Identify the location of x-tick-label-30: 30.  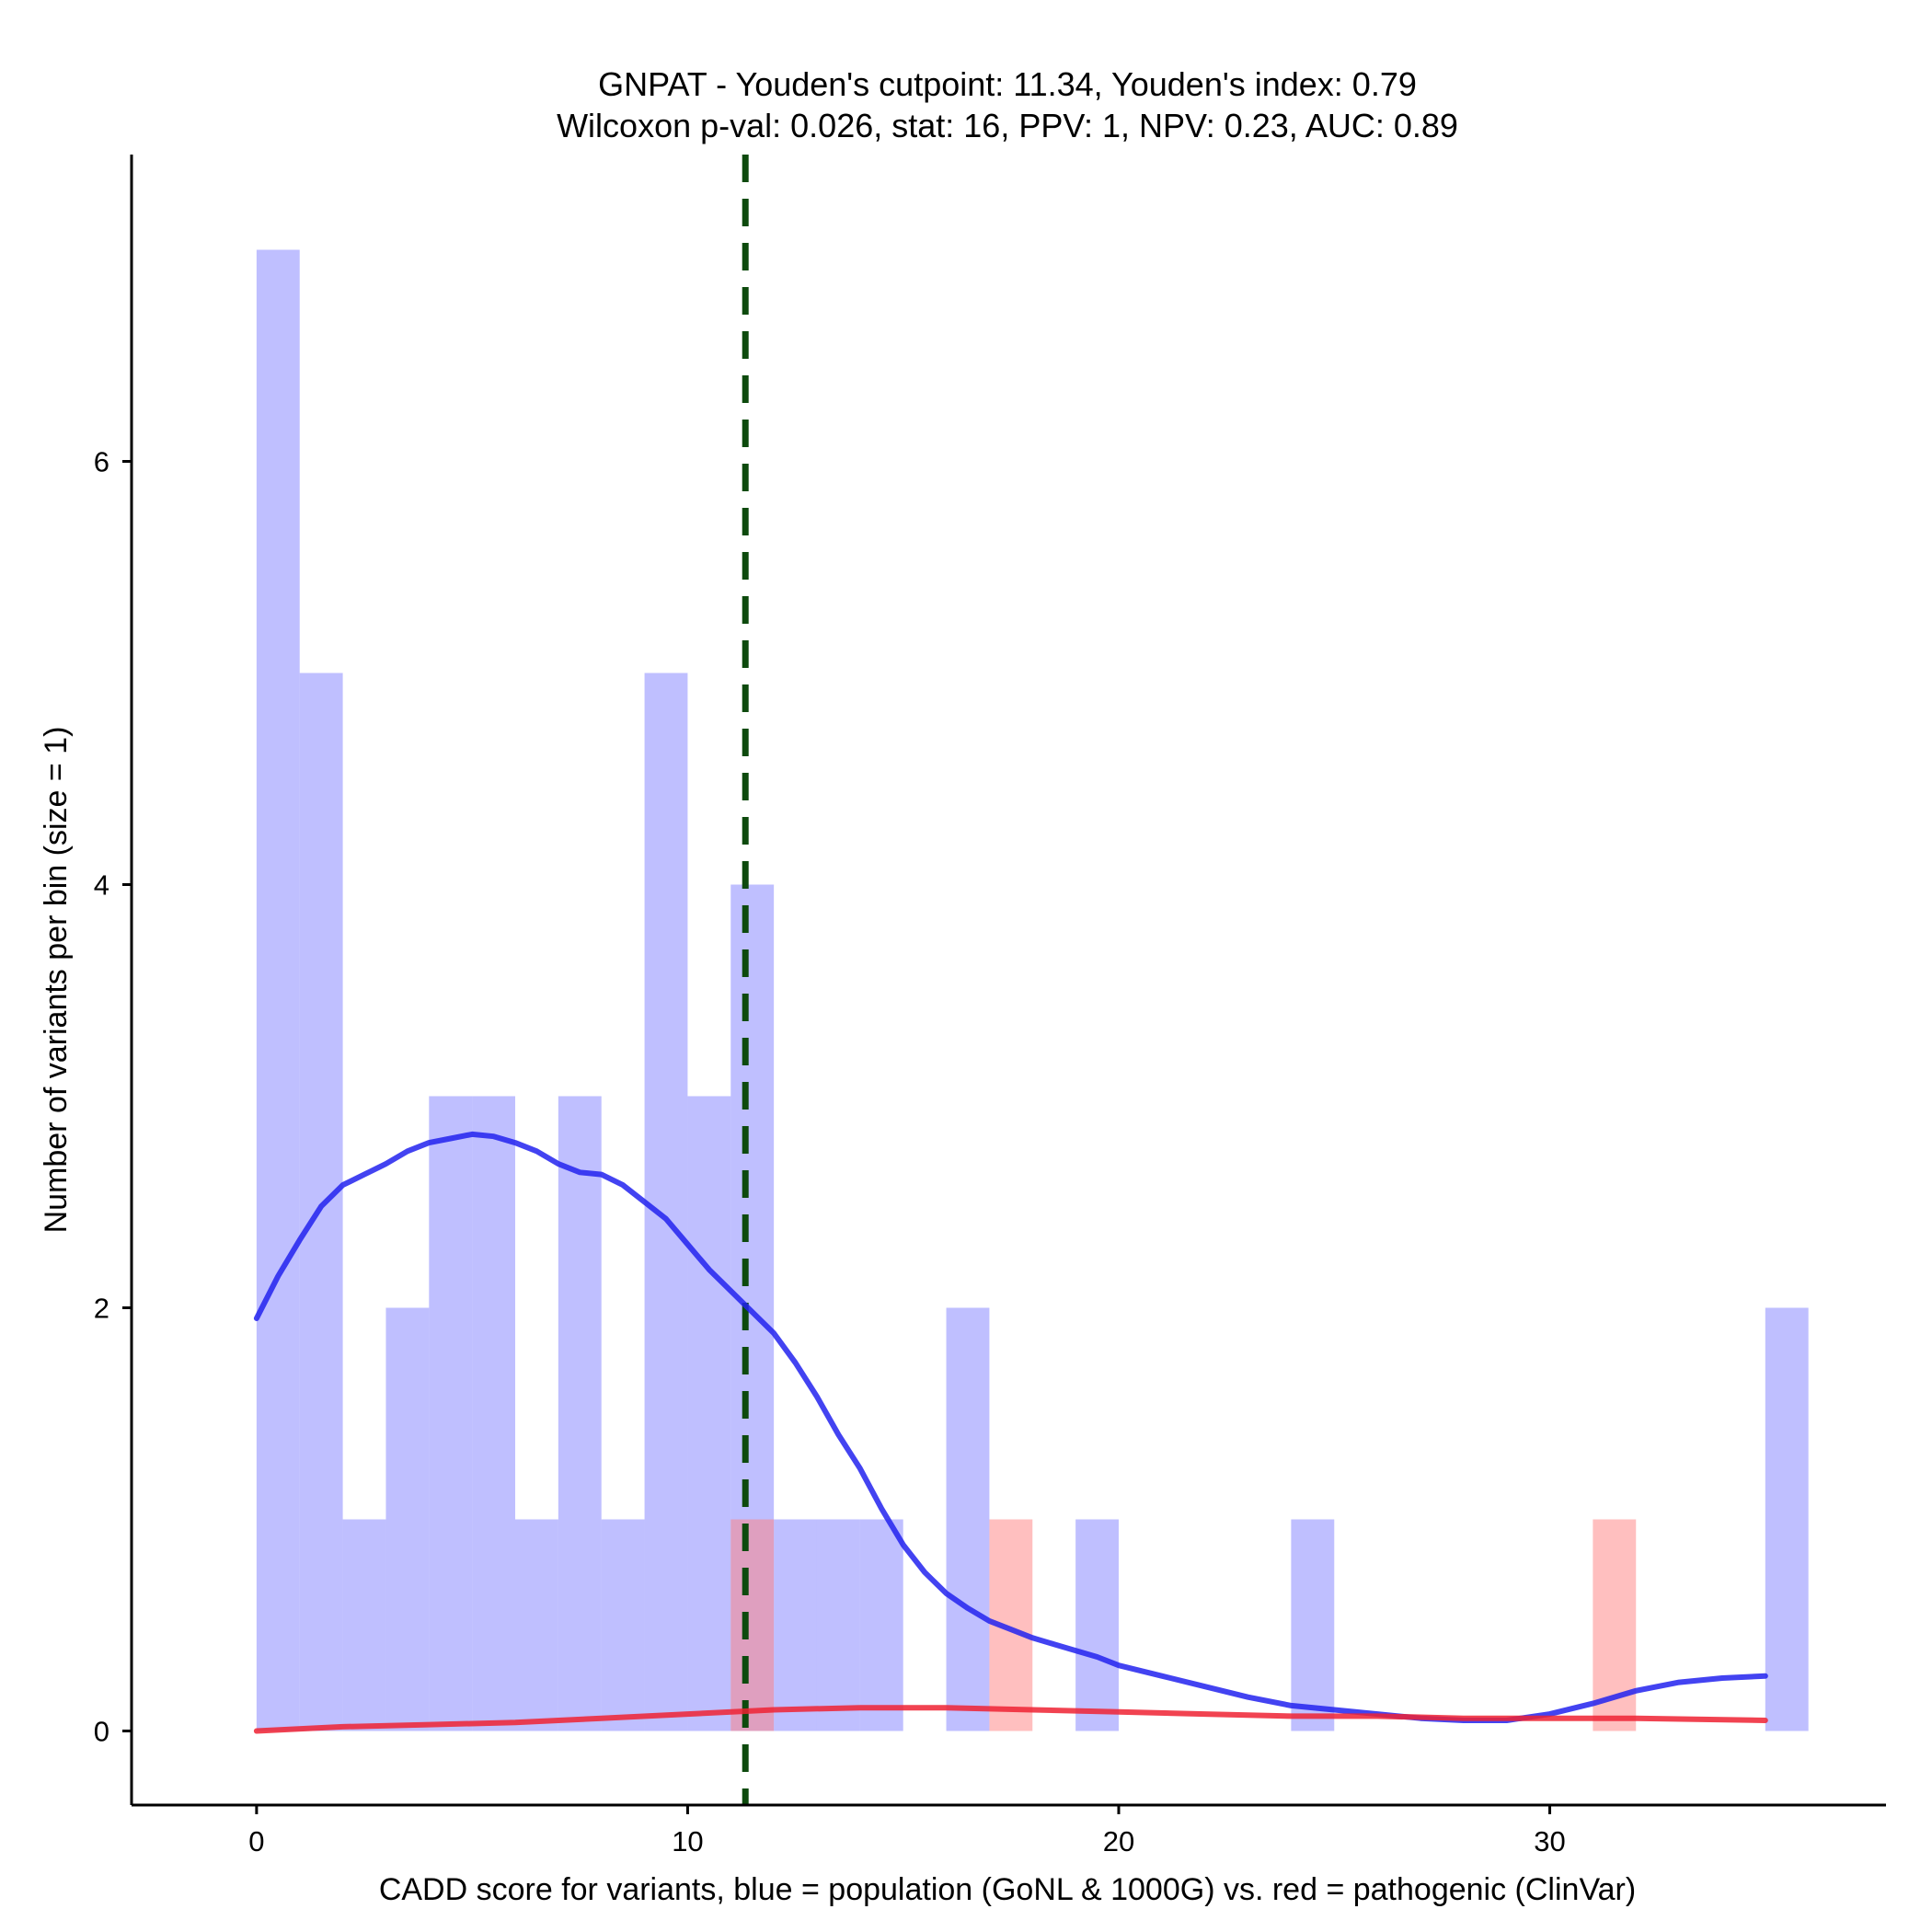
(1549, 1841).